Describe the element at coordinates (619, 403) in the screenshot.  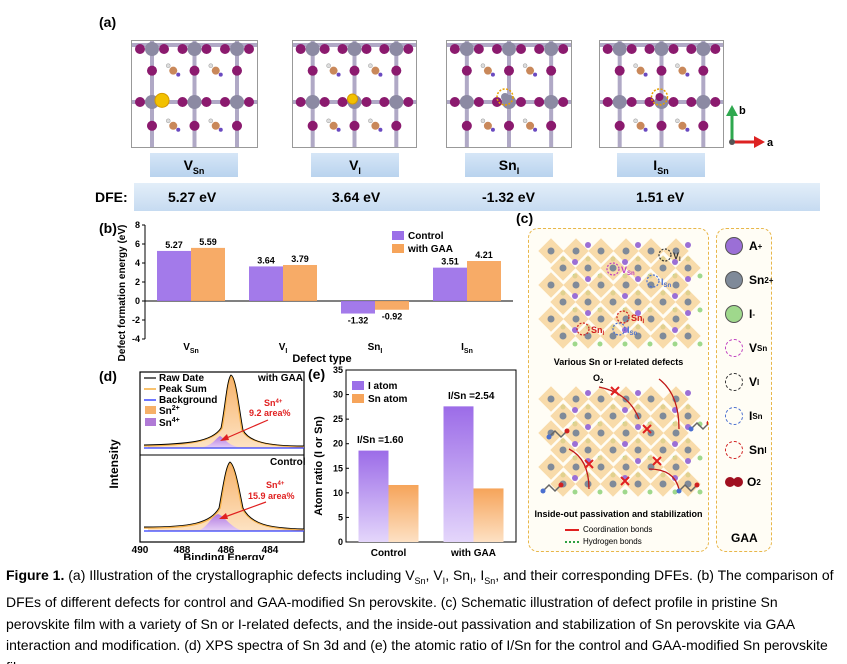
I see `o2-pathway-arrow` at that location.